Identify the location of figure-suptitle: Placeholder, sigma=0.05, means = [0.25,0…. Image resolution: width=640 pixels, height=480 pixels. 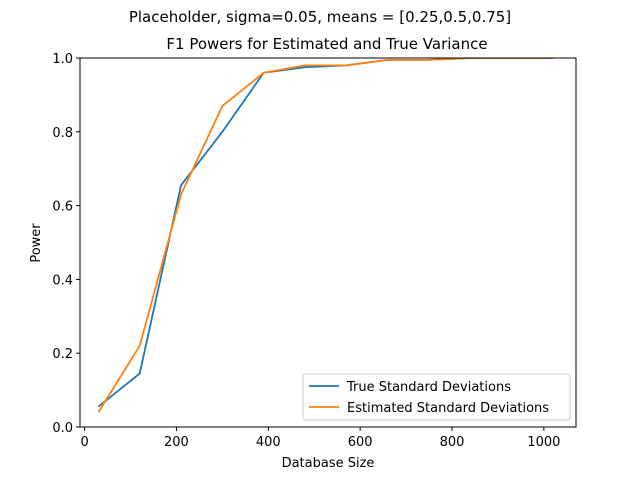
(320, 17).